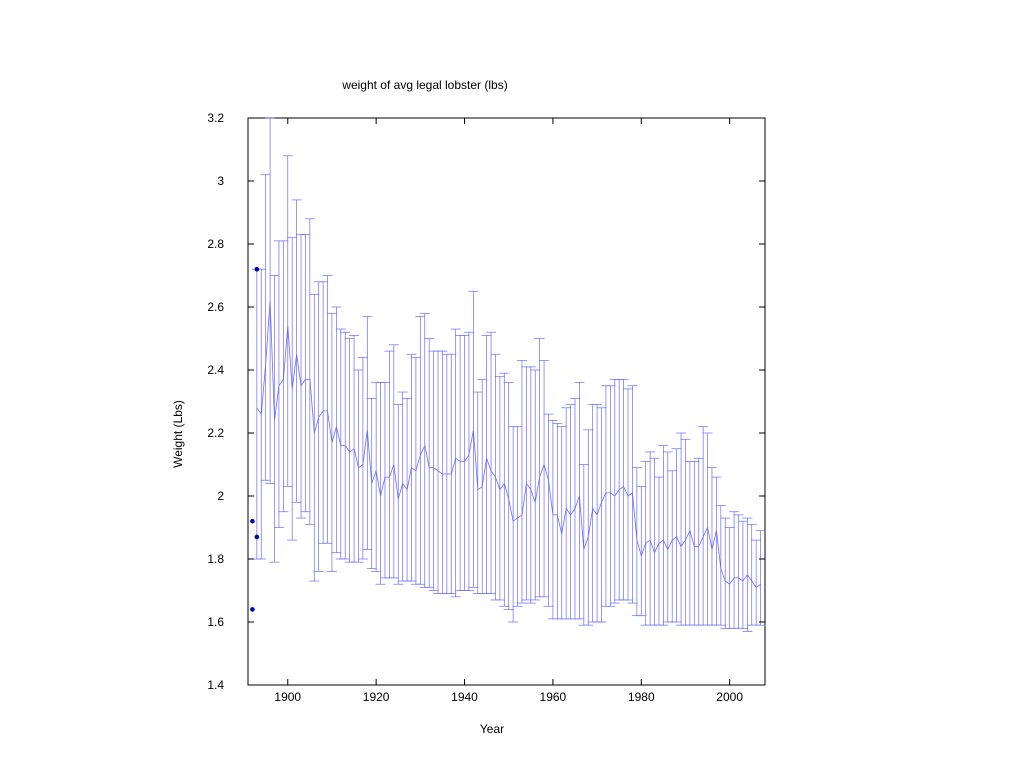 Image resolution: width=1024 pixels, height=768 pixels. I want to click on y-tick-label: 3, so click(220, 181).